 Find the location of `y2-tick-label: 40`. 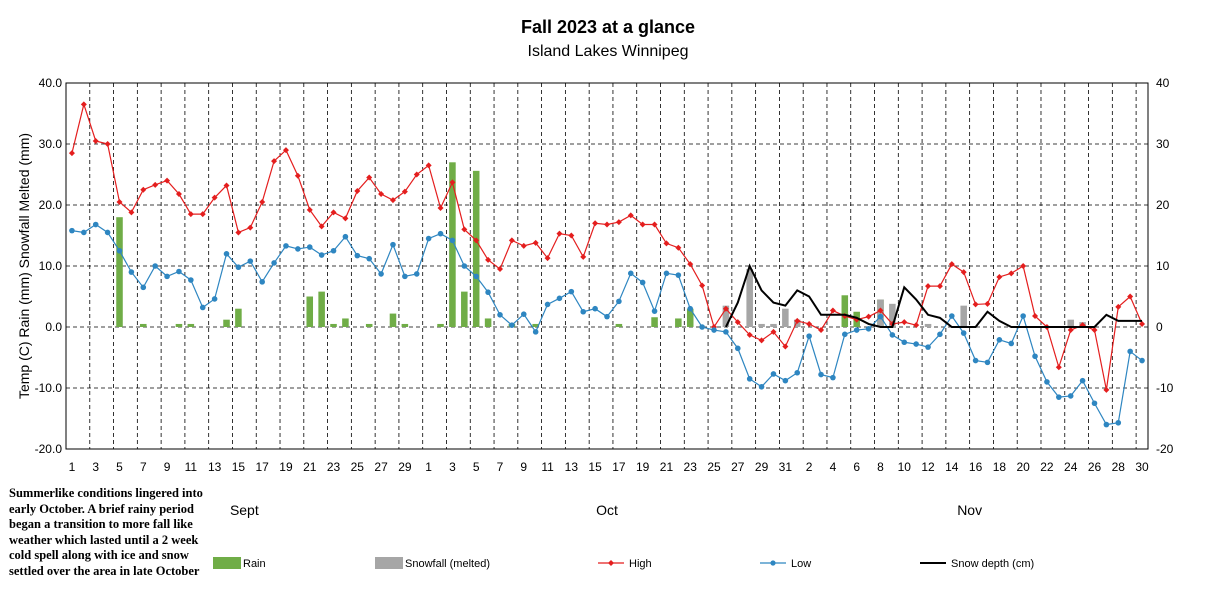

y2-tick-label: 40 is located at coordinates (1163, 83).